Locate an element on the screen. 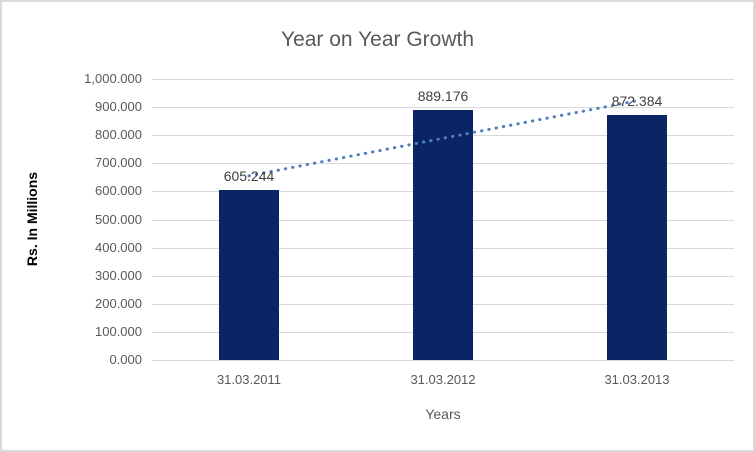 The height and width of the screenshot is (452, 755). gridline is located at coordinates (443, 79).